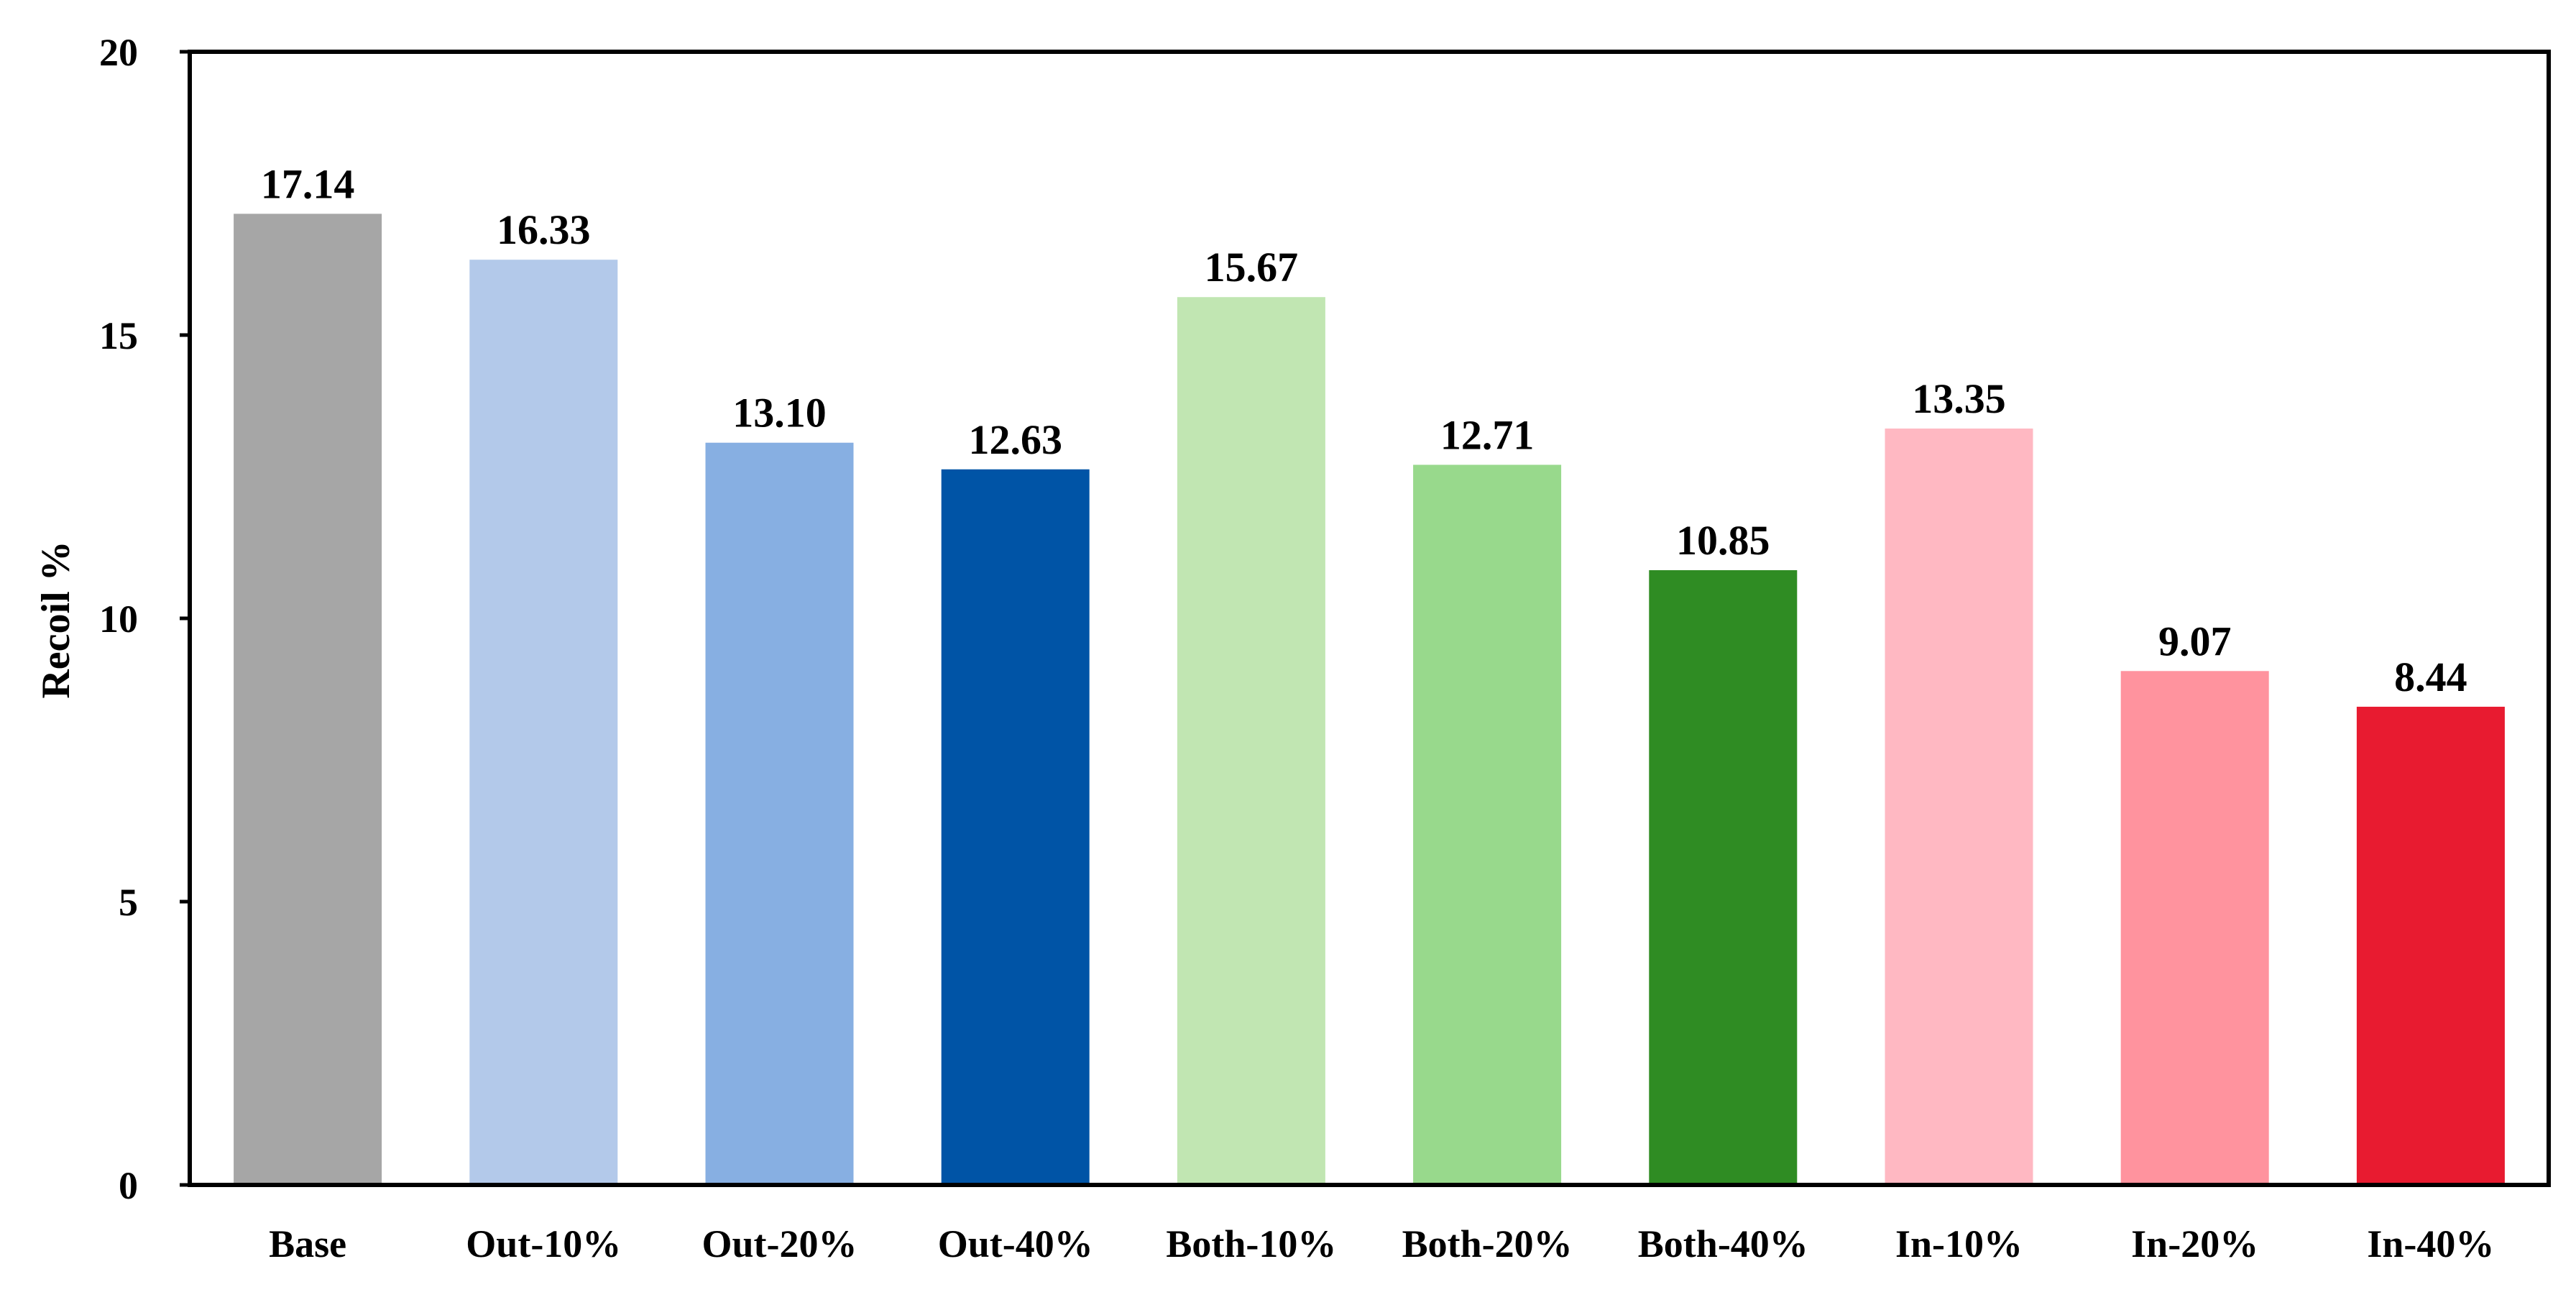 The height and width of the screenshot is (1305, 2576). I want to click on bar-value-label: 15.67, so click(1252, 267).